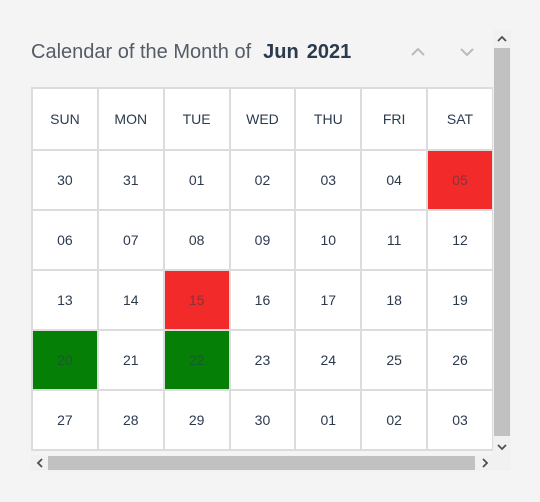 The image size is (540, 502). I want to click on day-number: 28, so click(130, 420).